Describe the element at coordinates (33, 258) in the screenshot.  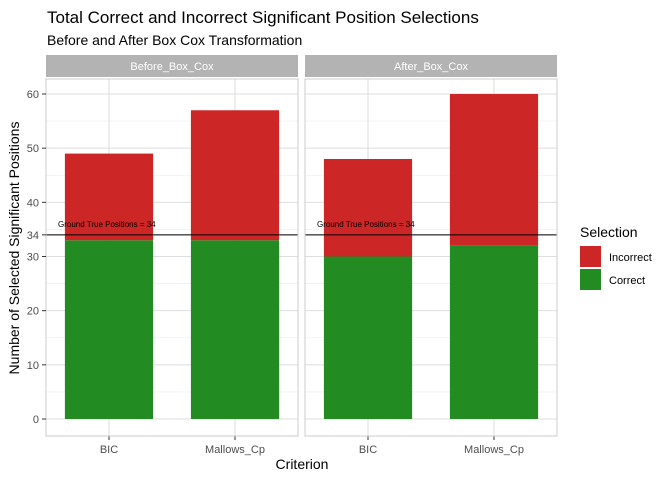
I see `y-tick-label: 30` at that location.